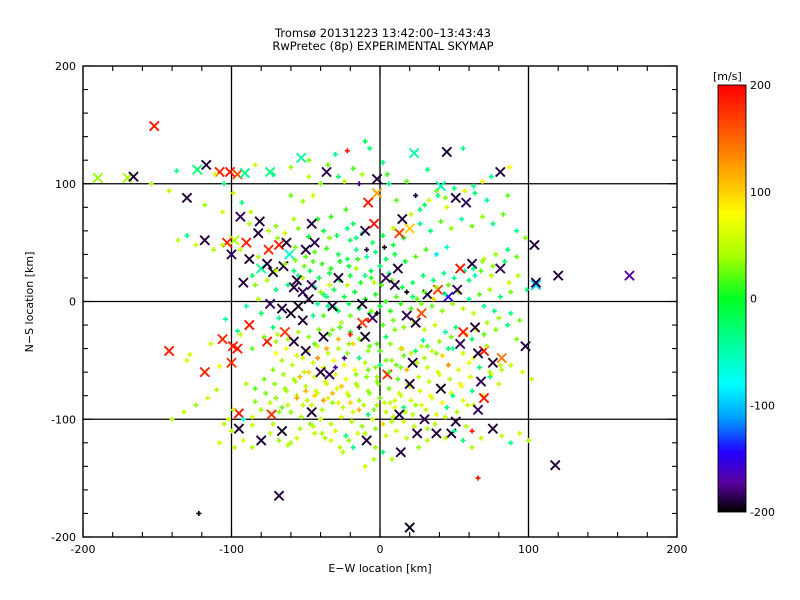 This screenshot has width=800, height=600. Describe the element at coordinates (231, 549) in the screenshot. I see `x-tick-label: -100` at that location.